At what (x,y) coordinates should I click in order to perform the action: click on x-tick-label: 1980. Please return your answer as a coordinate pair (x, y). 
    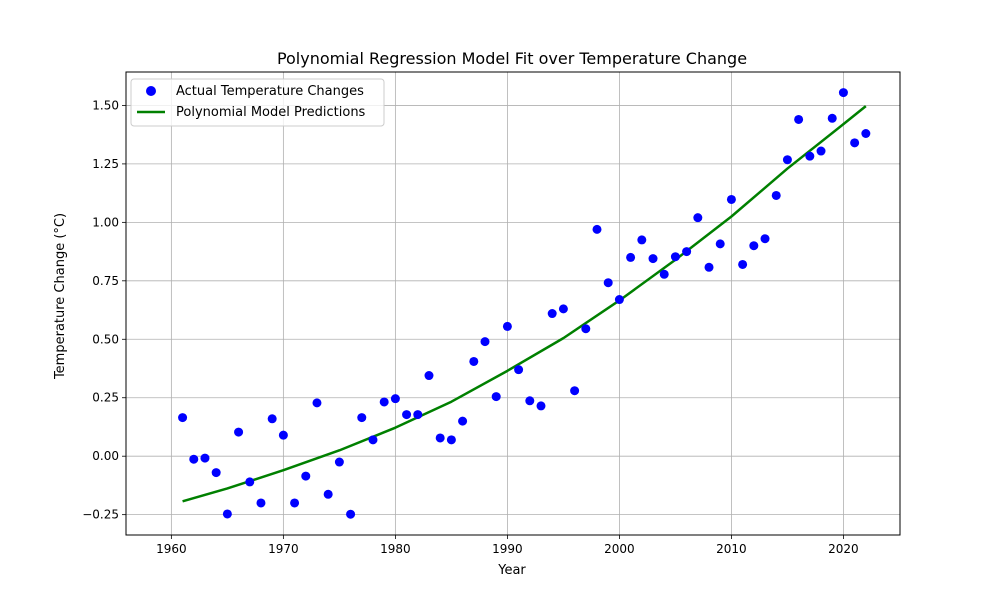
    Looking at the image, I should click on (395, 549).